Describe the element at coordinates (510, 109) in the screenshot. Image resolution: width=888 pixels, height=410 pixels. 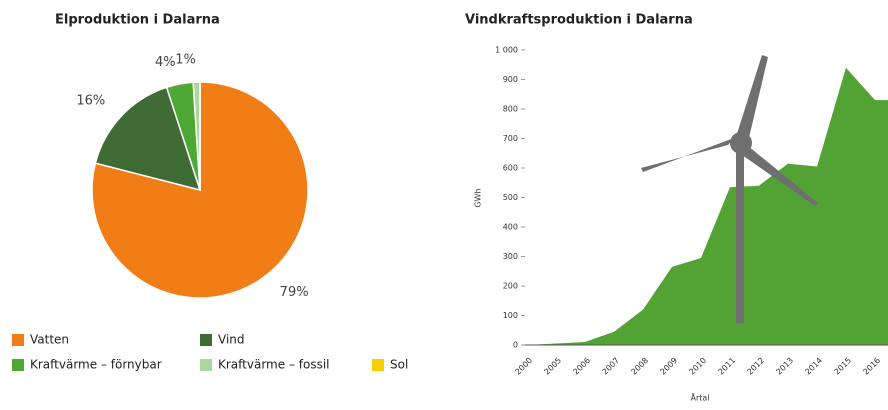
I see `y-tick-label: 800` at that location.